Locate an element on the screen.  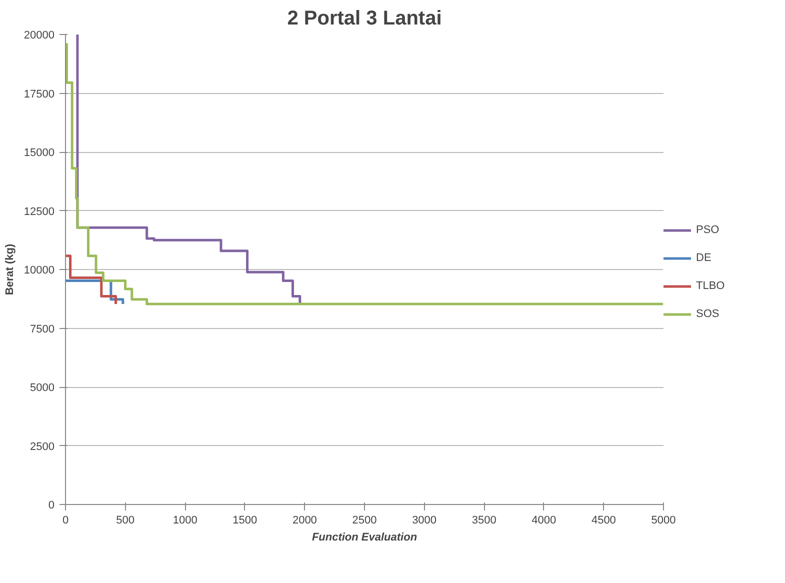
y-tick-label: 2500 is located at coordinates (42, 446).